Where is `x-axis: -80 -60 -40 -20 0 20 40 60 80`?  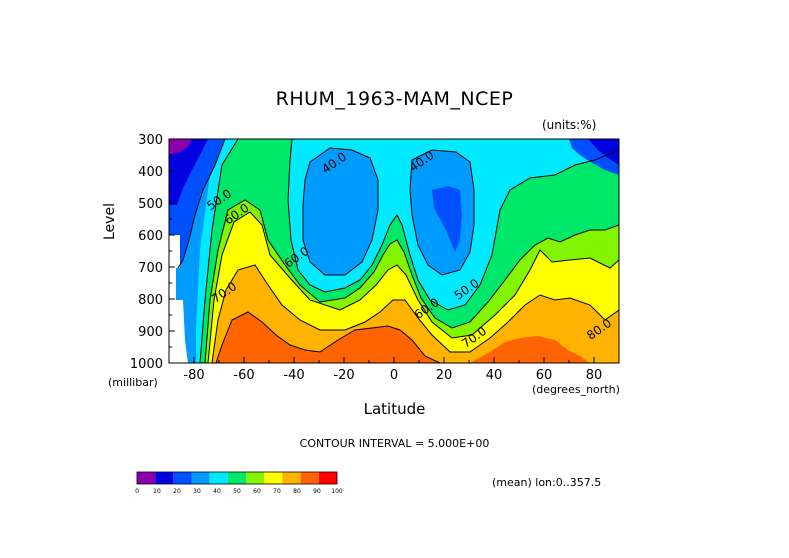
x-axis: -80 -60 -40 -20 0 20 40 60 80 is located at coordinates (394, 370).